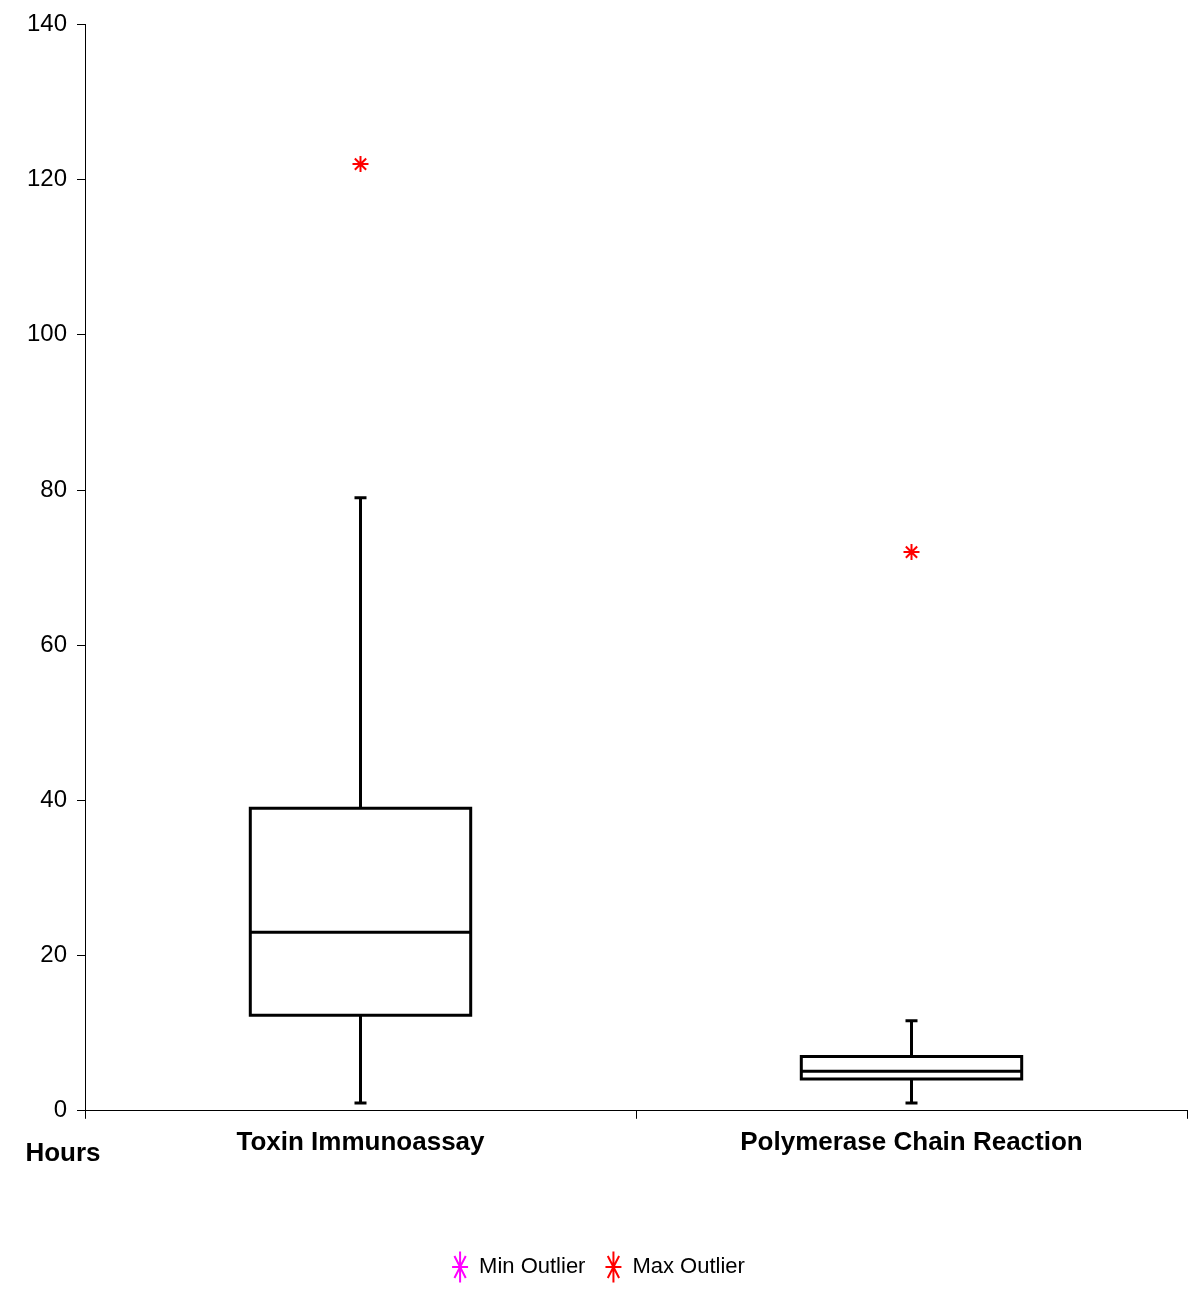  What do you see at coordinates (53, 954) in the screenshot?
I see `y-tick-label: 20` at bounding box center [53, 954].